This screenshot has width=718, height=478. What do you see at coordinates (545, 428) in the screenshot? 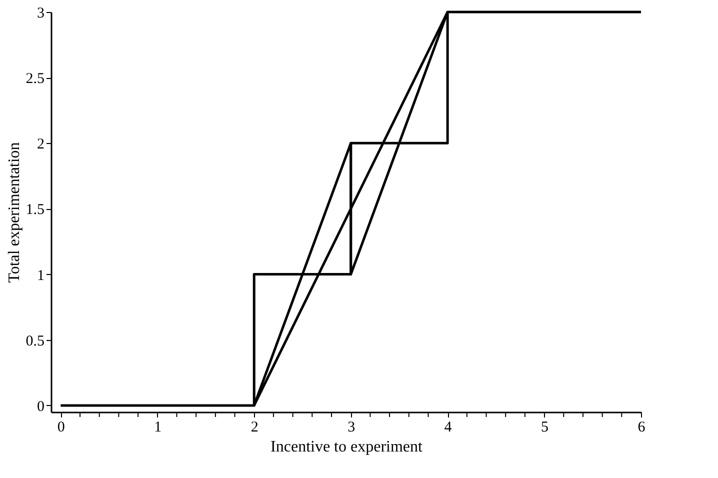
I see `x-tick-label: 5` at bounding box center [545, 428].